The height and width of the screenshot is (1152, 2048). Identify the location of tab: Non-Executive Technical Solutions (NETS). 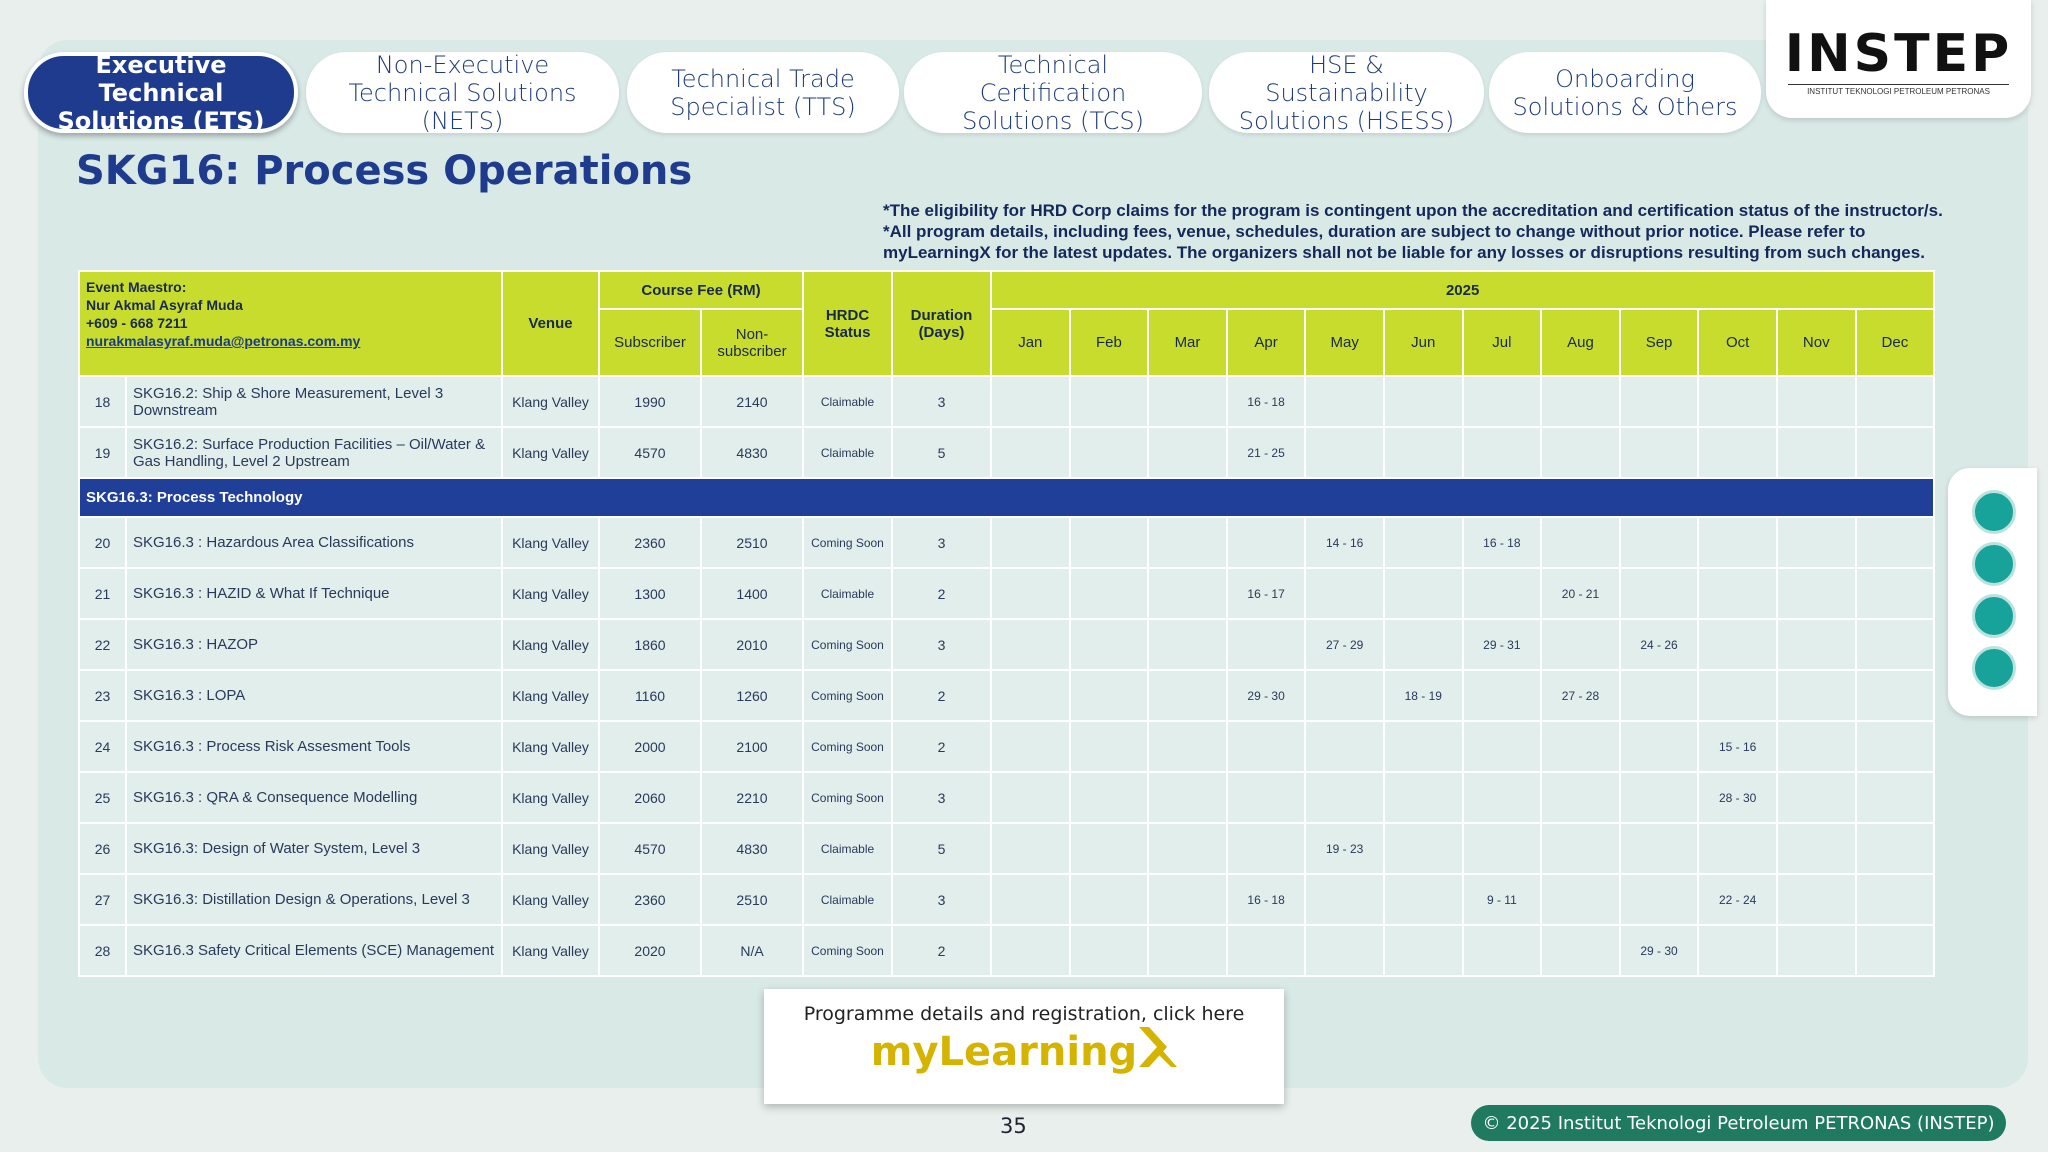
(462, 93).